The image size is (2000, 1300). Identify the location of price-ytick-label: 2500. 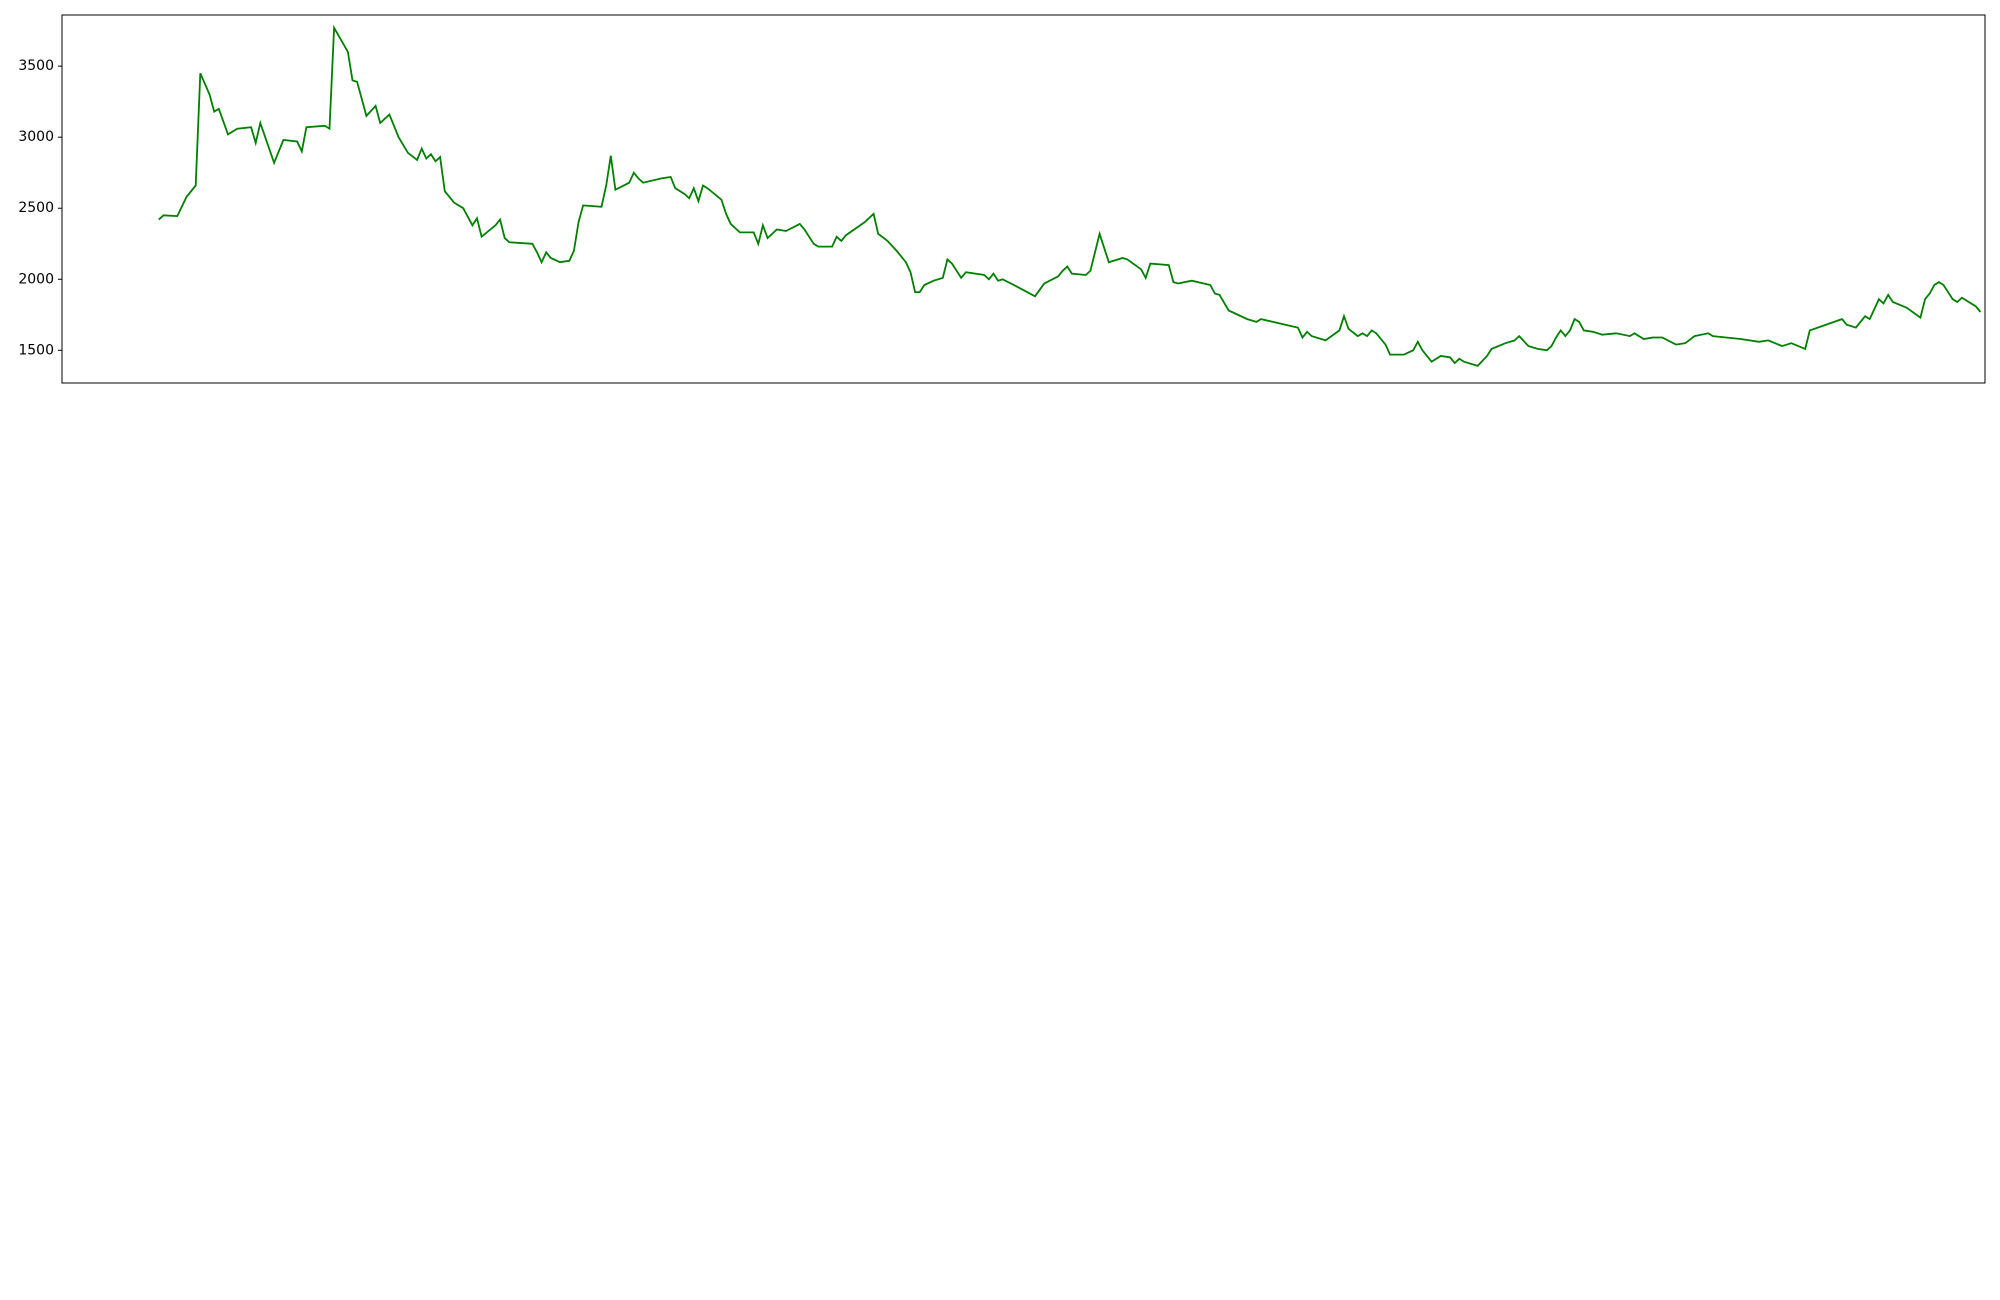
(36, 208).